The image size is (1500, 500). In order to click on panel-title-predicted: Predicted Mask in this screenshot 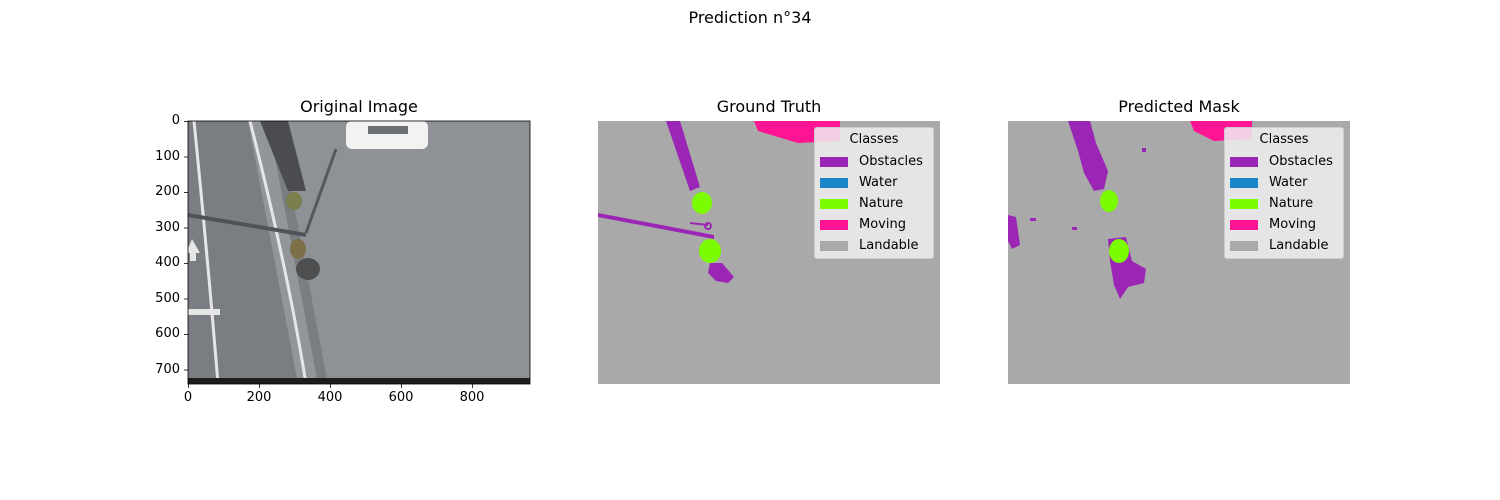, I will do `click(1179, 106)`.